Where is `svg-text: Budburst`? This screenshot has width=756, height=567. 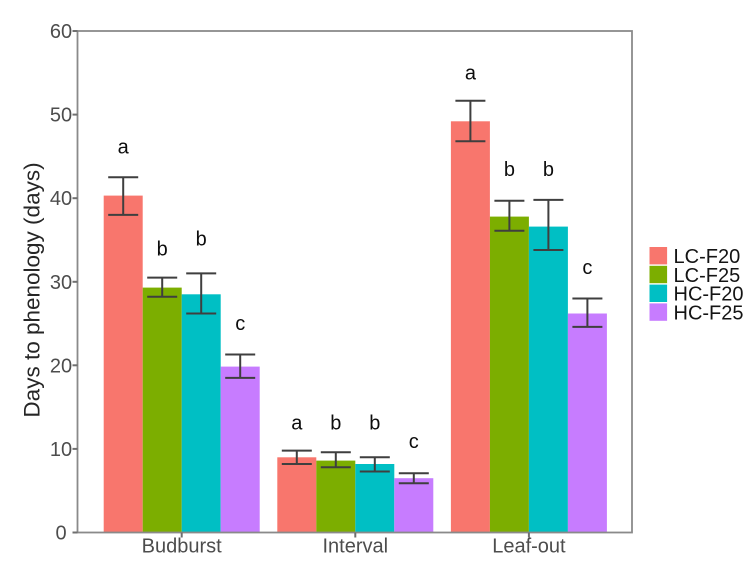
svg-text: Budburst is located at coordinates (182, 547).